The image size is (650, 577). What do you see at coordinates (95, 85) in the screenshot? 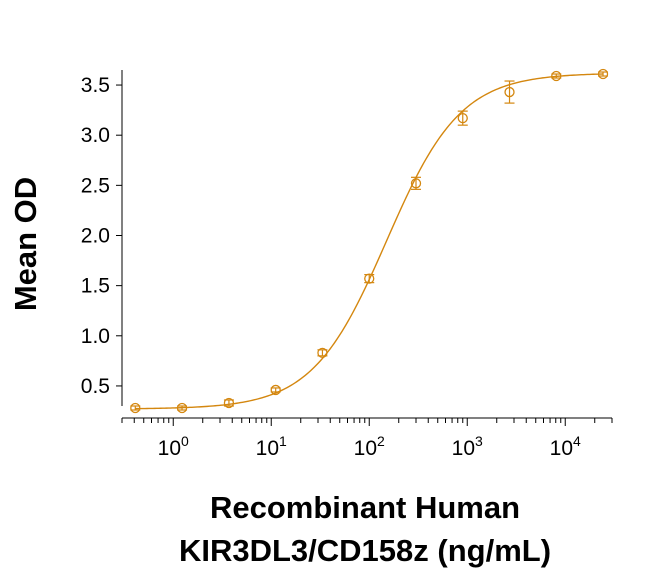
I see `y-tick-label: 3.5` at bounding box center [95, 85].